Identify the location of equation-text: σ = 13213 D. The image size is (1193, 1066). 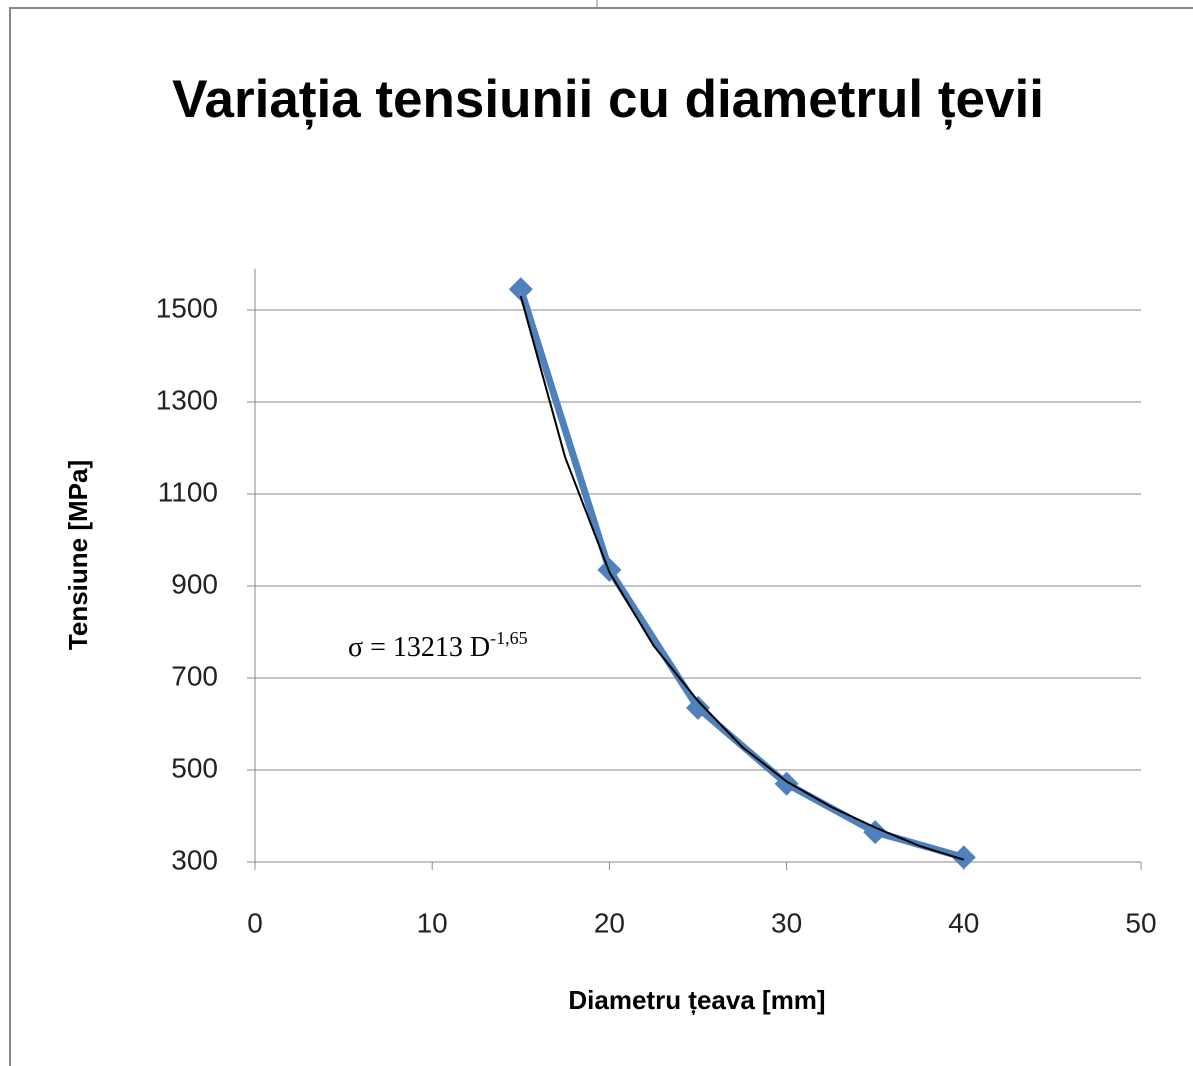
(419, 647).